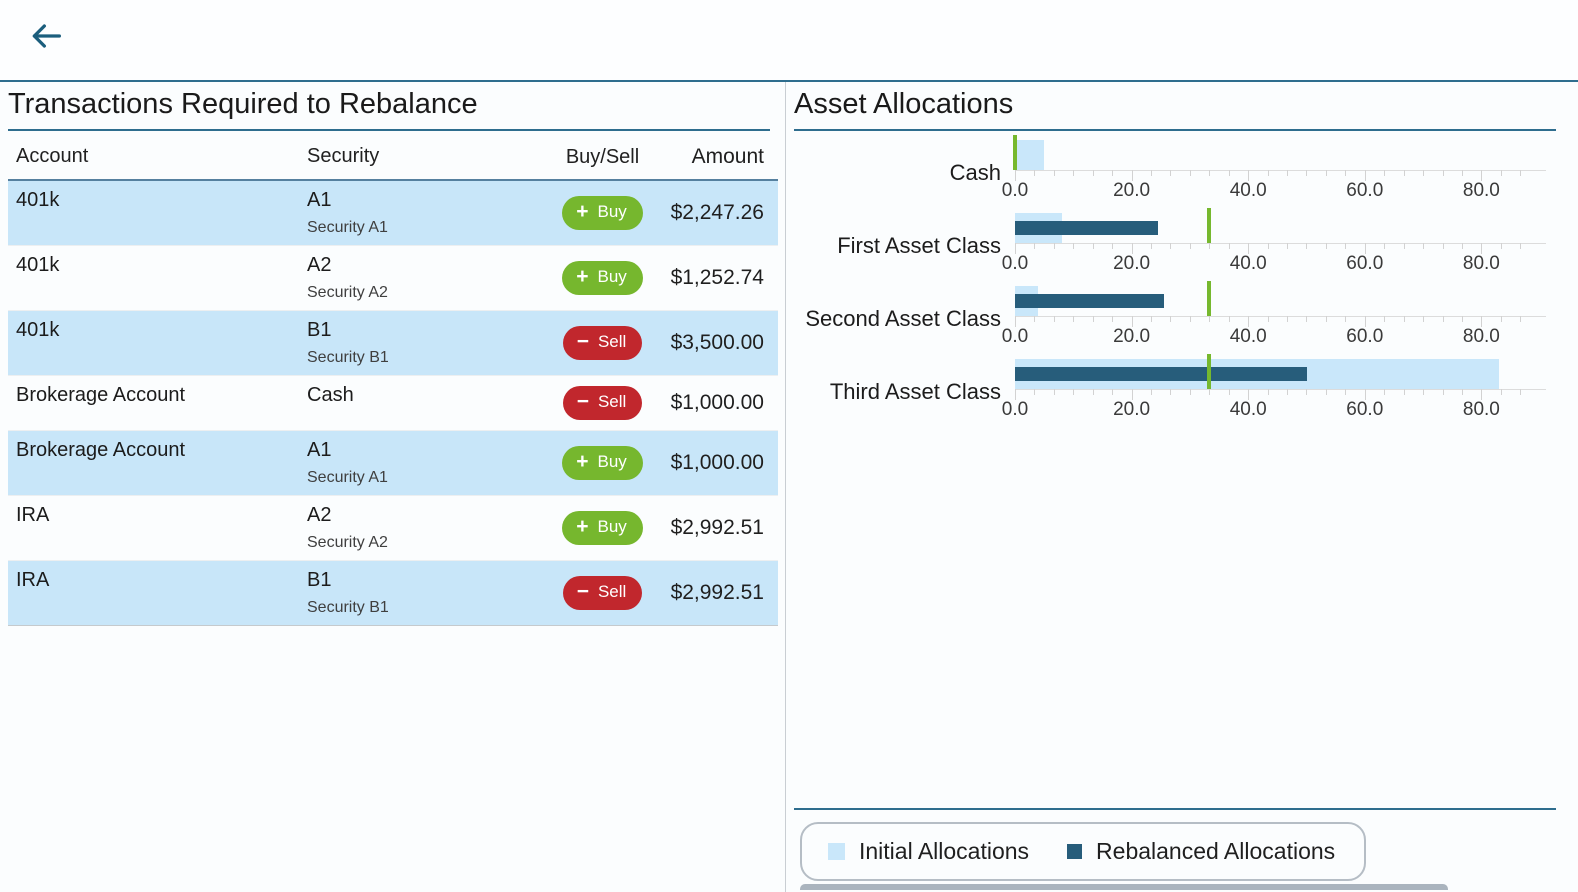 Image resolution: width=1578 pixels, height=892 pixels. What do you see at coordinates (582, 401) in the screenshot?
I see `minus-icon: −` at bounding box center [582, 401].